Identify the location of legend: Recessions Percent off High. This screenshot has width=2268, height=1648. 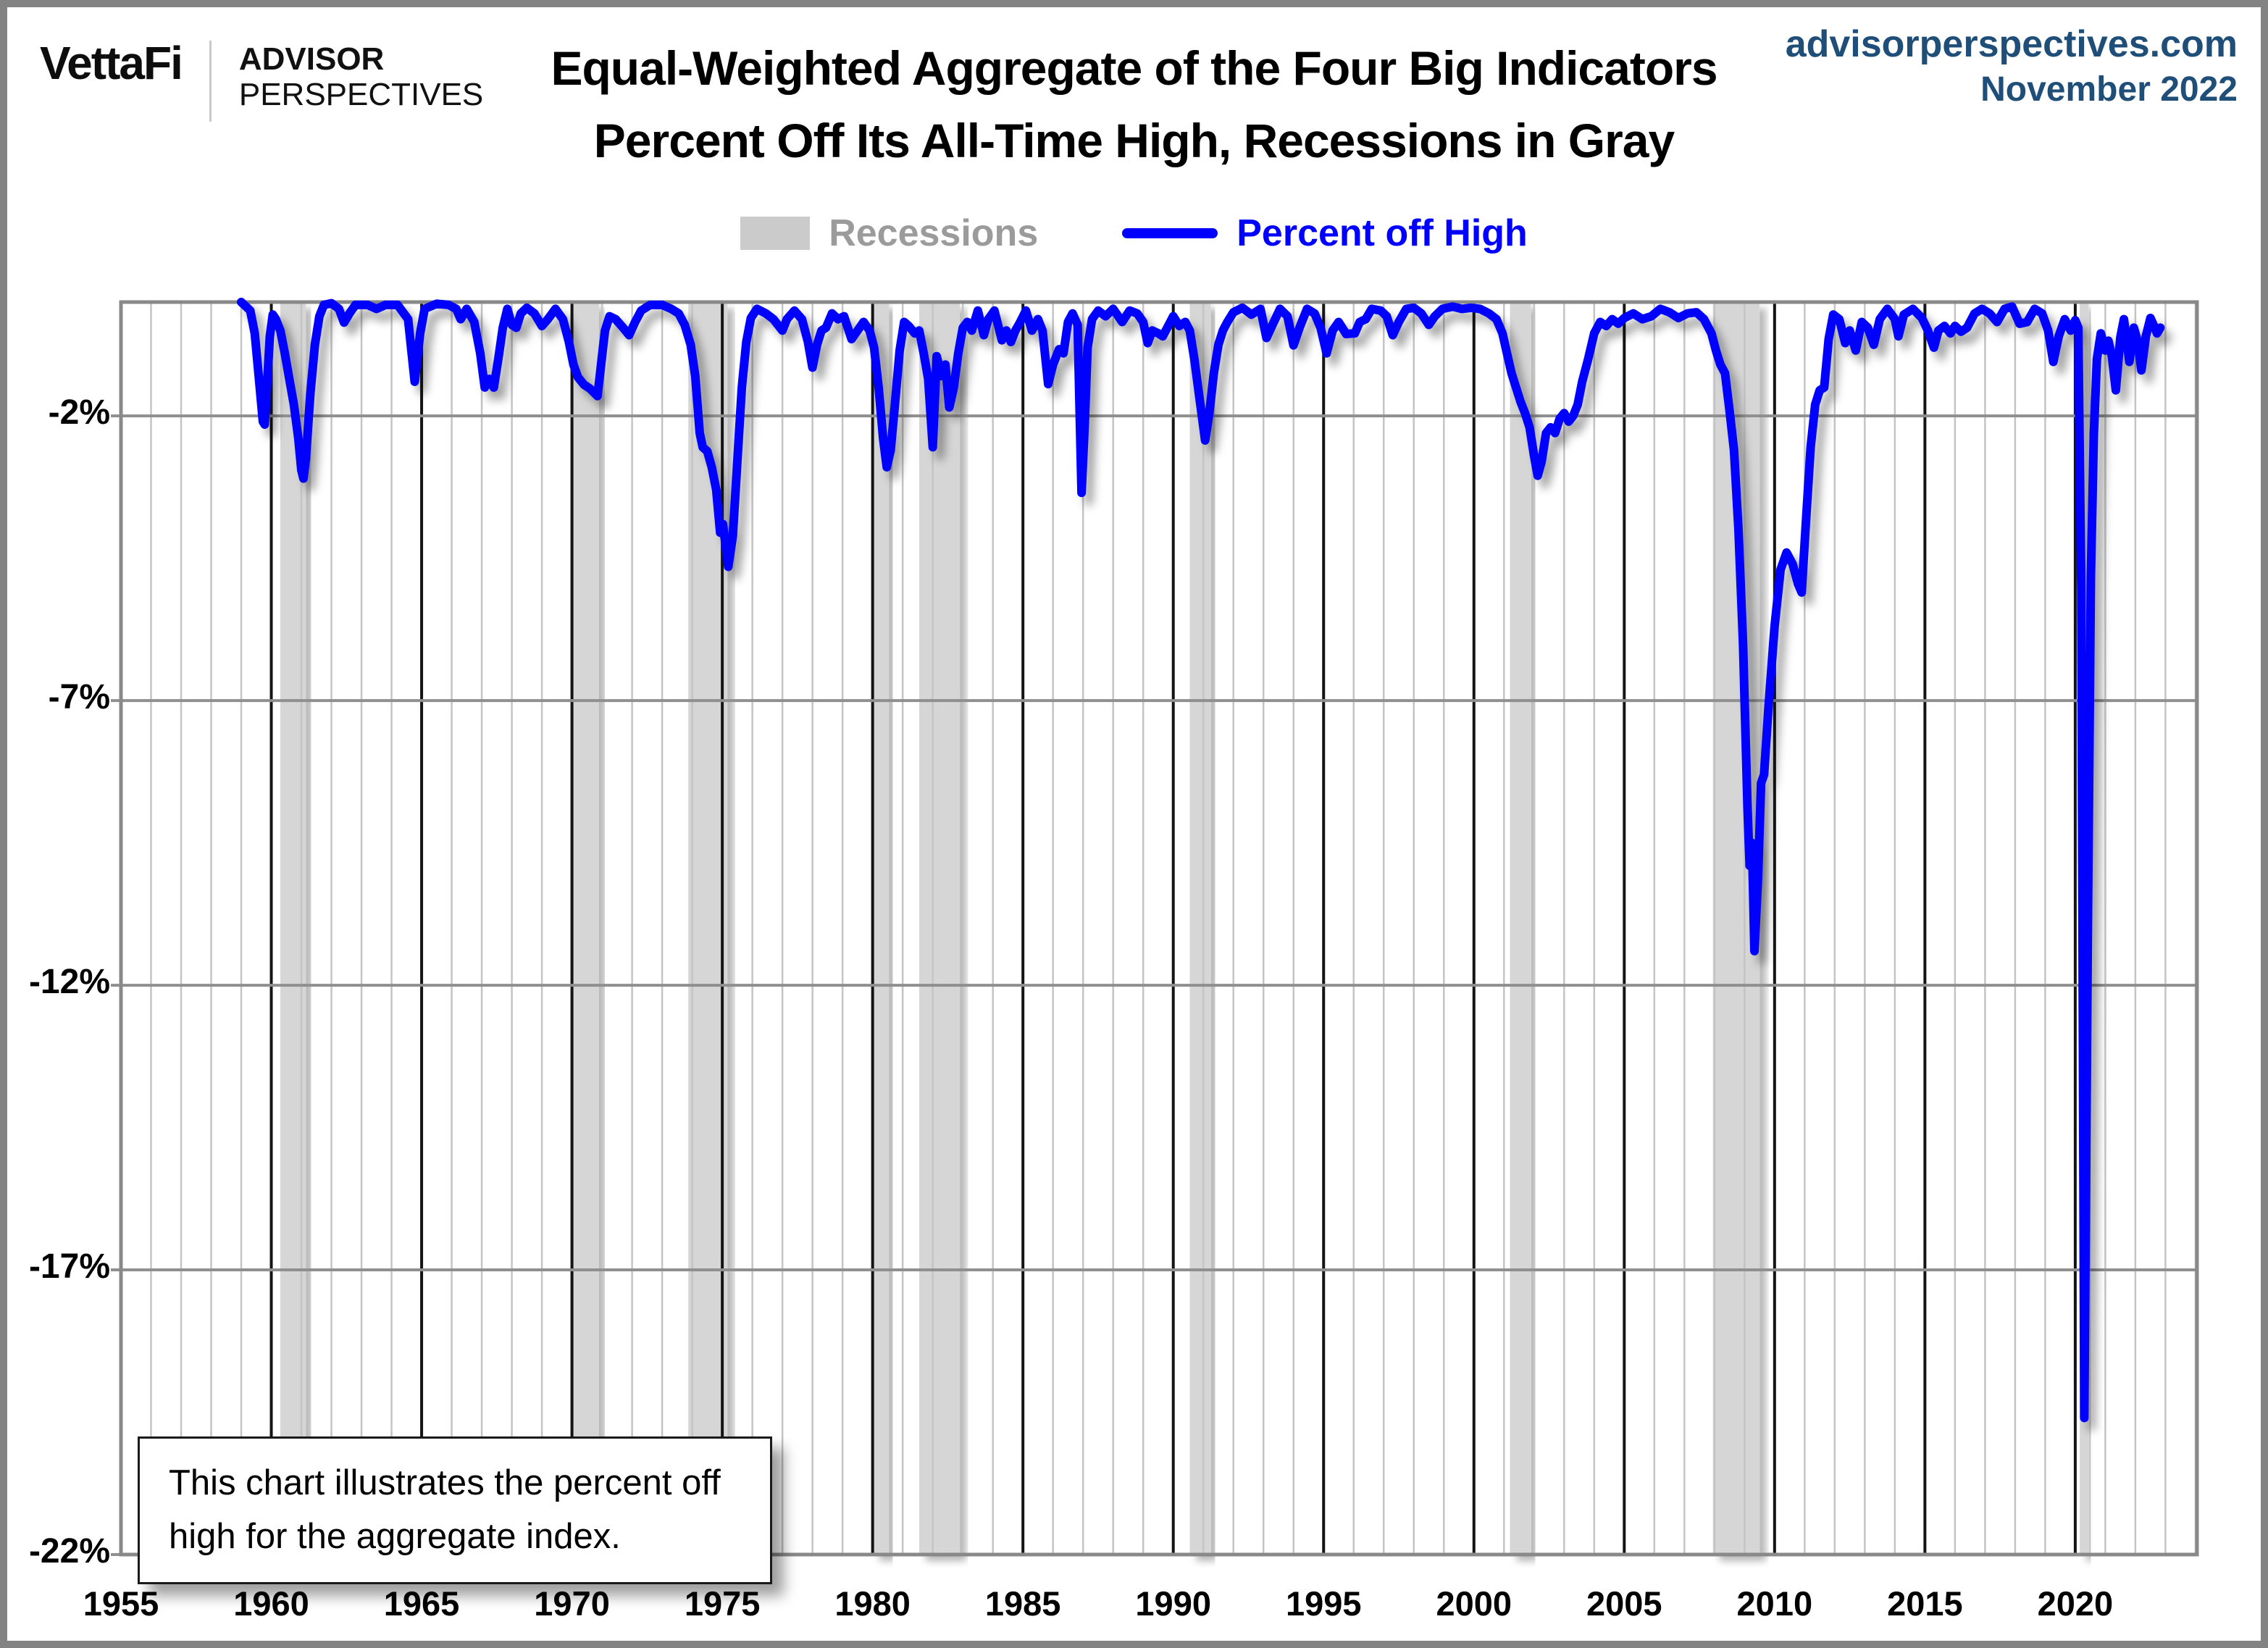
(1134, 233).